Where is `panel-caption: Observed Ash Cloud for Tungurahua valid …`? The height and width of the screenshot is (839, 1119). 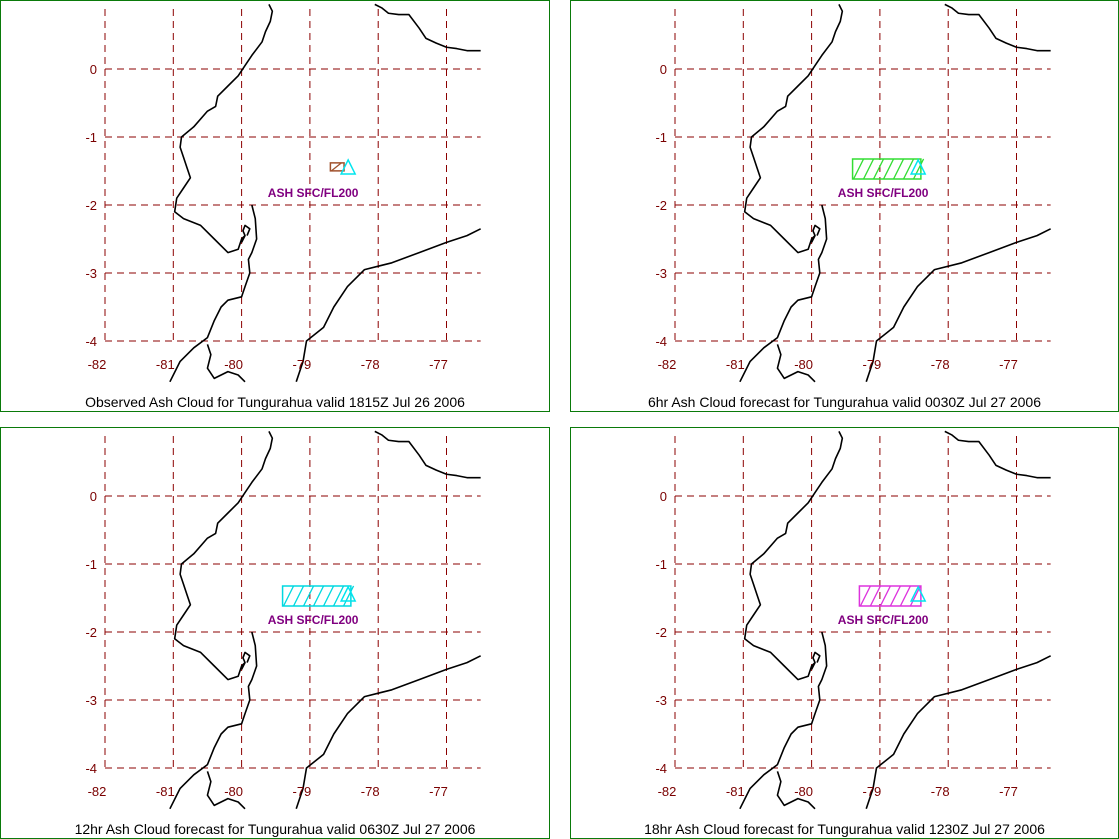 panel-caption: Observed Ash Cloud for Tungurahua valid … is located at coordinates (275, 402).